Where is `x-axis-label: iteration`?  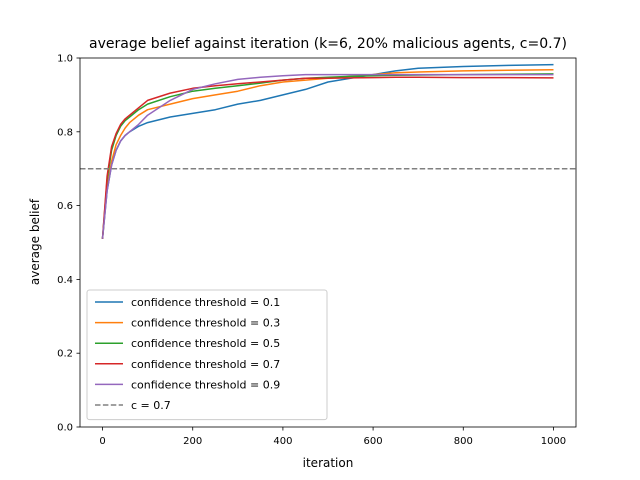
x-axis-label: iteration is located at coordinates (328, 463).